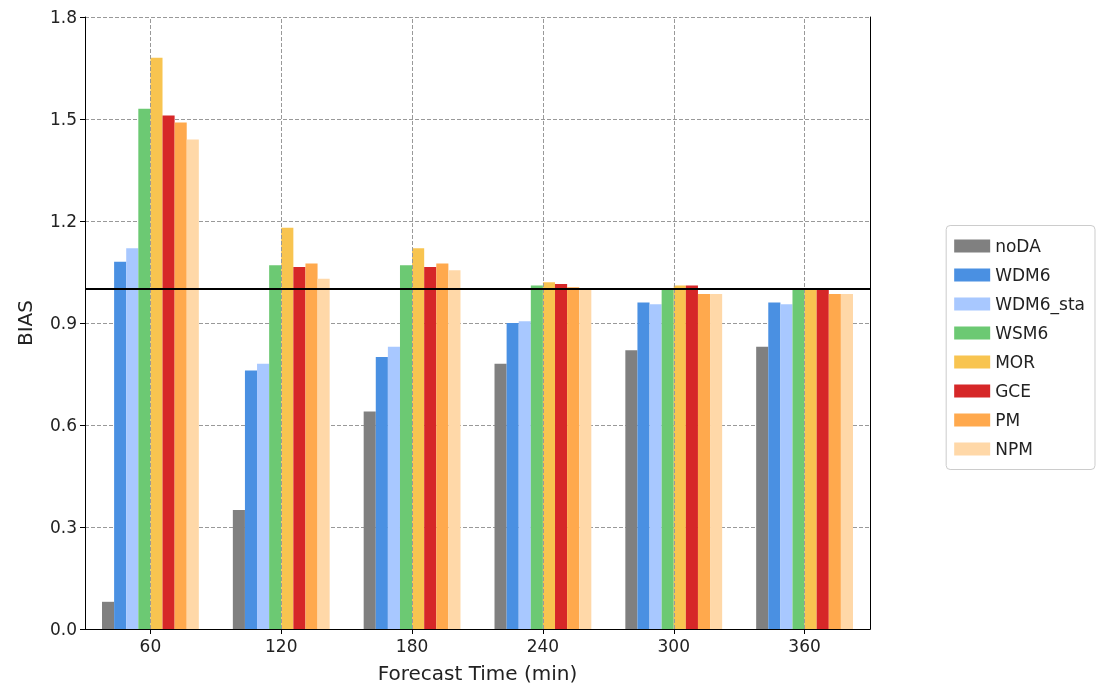  What do you see at coordinates (63, 119) in the screenshot?
I see `y-tick-label: 1.5` at bounding box center [63, 119].